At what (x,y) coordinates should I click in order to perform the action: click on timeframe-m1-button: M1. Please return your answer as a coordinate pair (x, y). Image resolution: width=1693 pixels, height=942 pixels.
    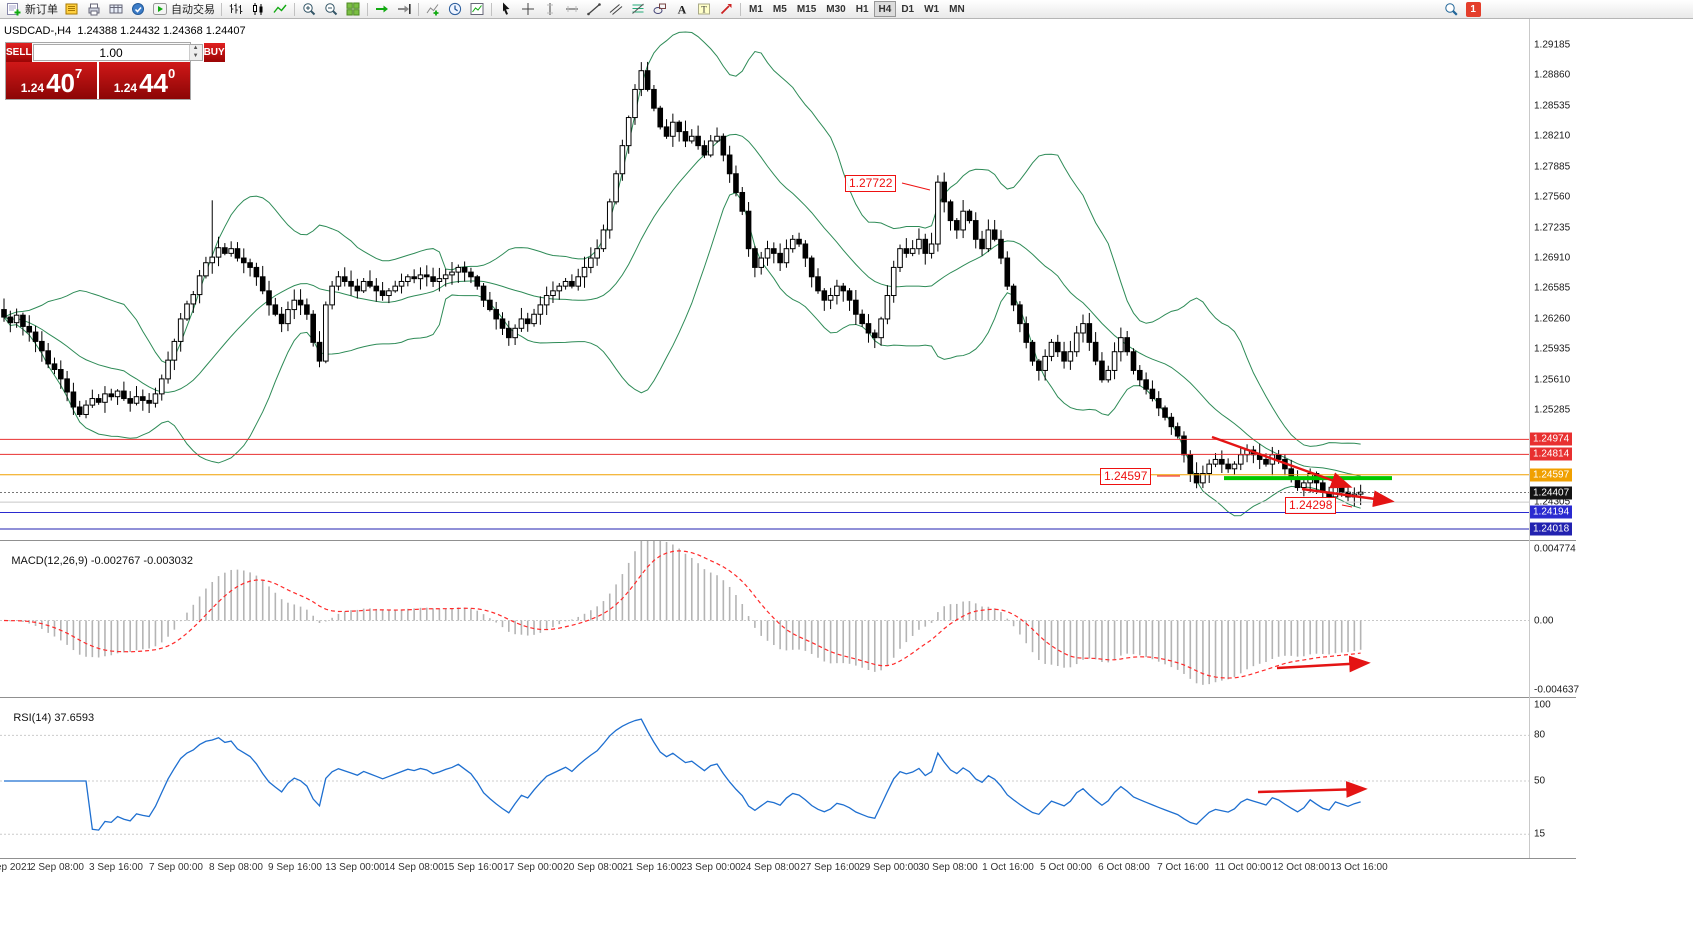
    Looking at the image, I should click on (756, 9).